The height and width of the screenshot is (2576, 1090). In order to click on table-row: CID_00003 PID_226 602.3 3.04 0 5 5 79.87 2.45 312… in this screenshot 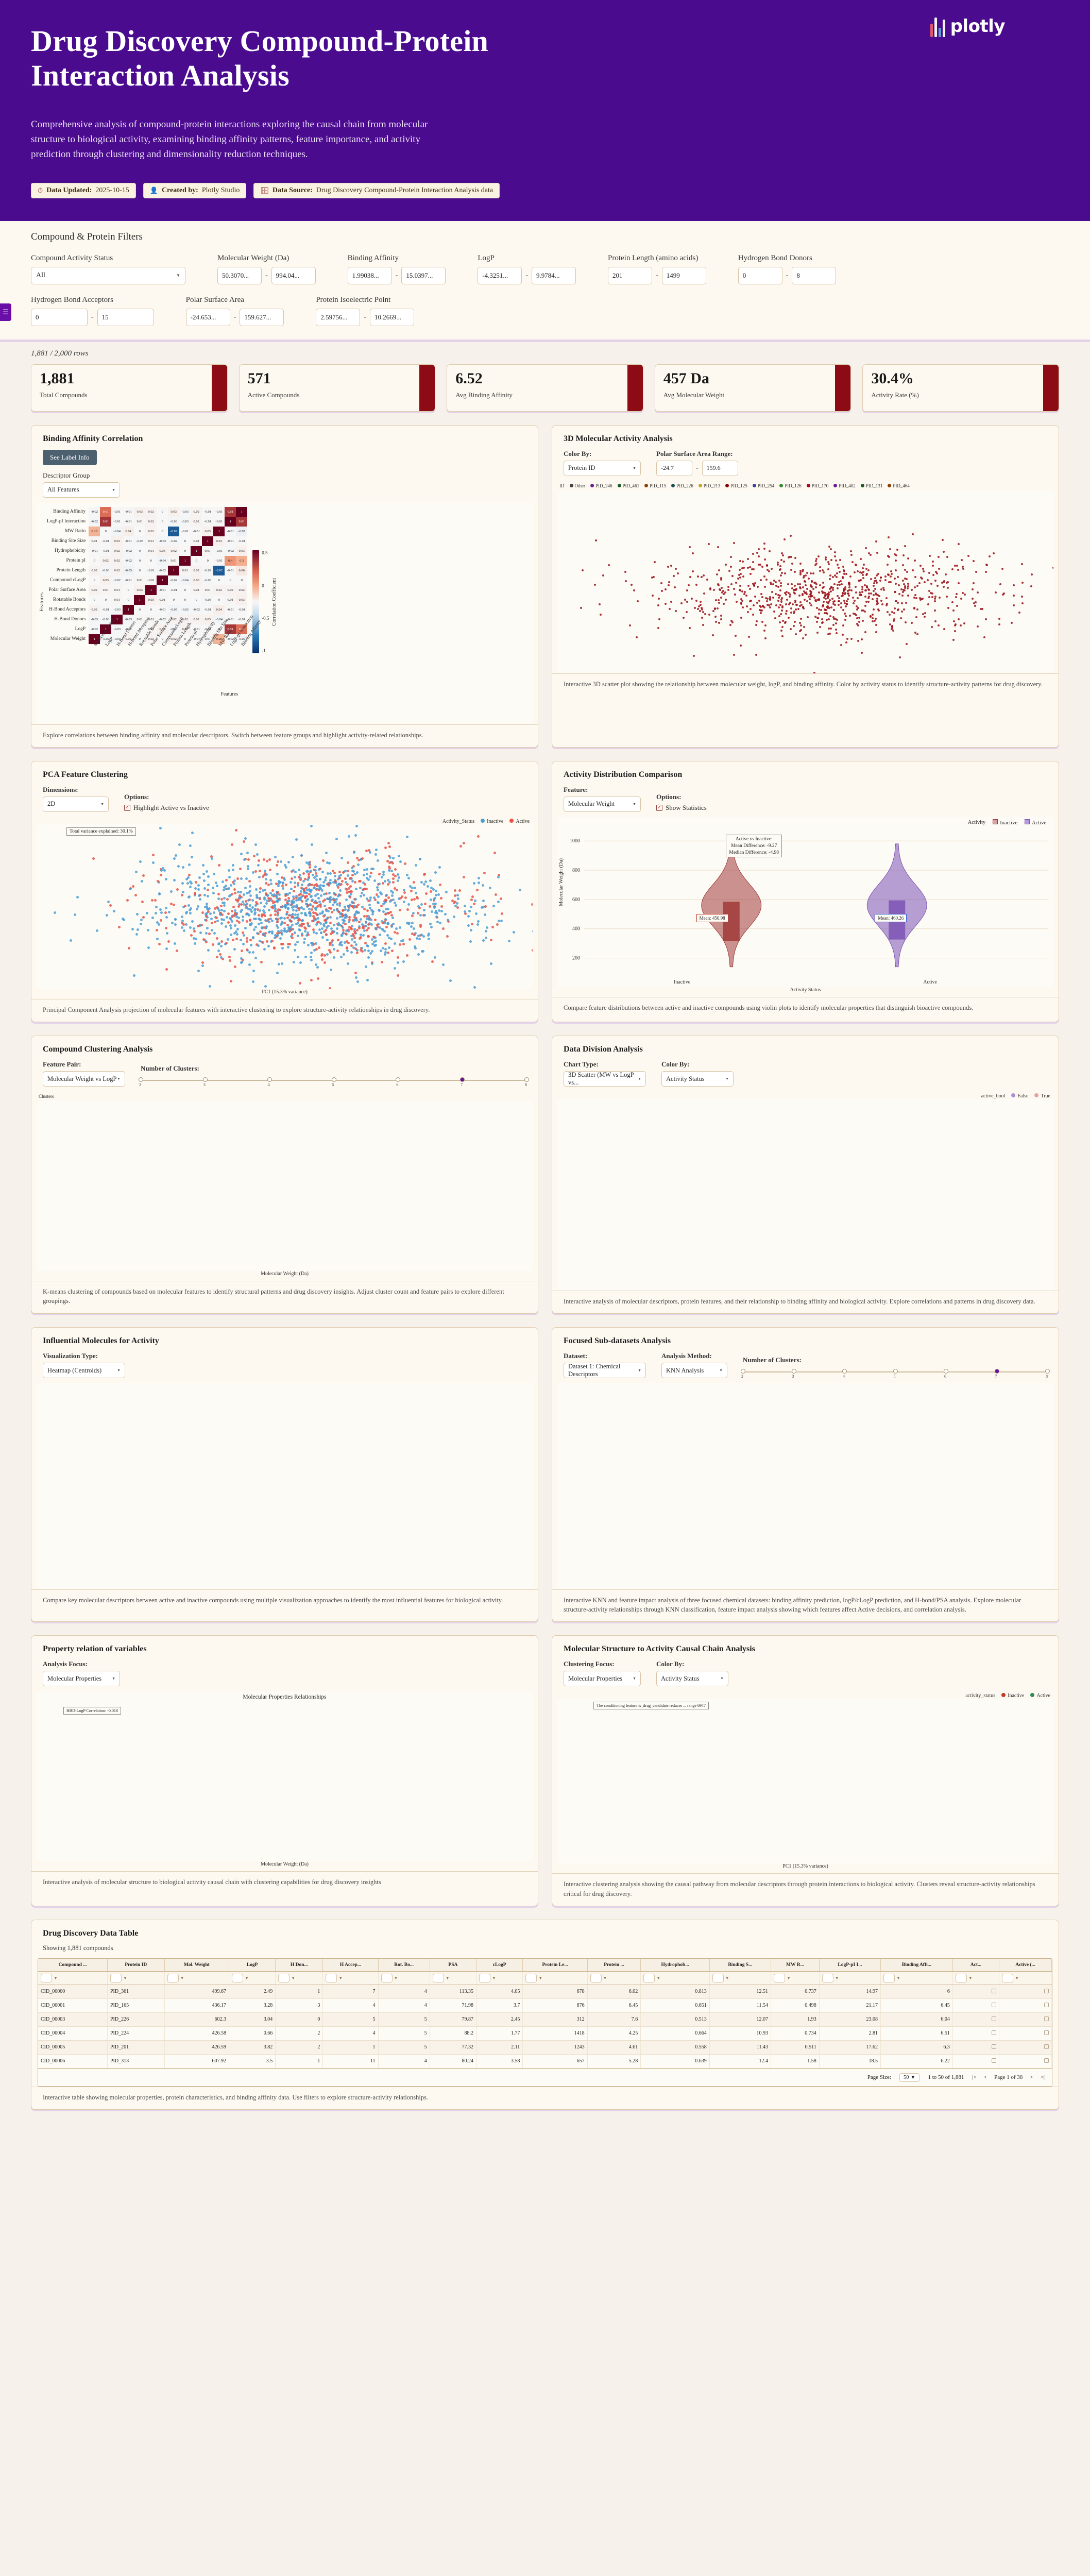, I will do `click(545, 2020)`.